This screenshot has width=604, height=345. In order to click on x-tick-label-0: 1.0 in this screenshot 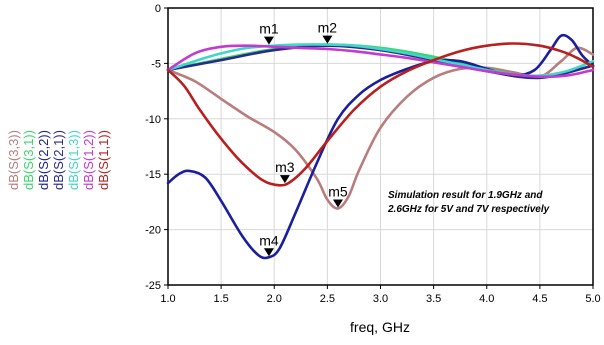, I will do `click(167, 299)`.